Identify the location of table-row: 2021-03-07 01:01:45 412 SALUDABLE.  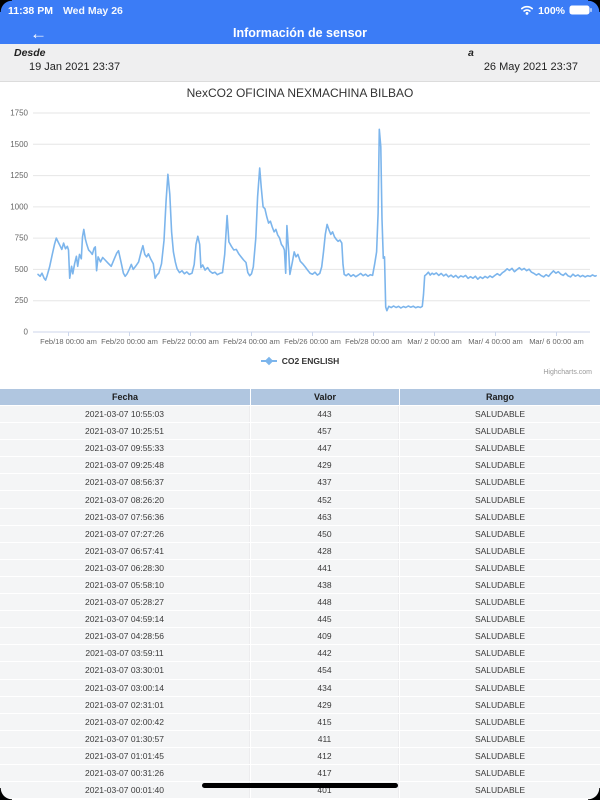
(300, 755).